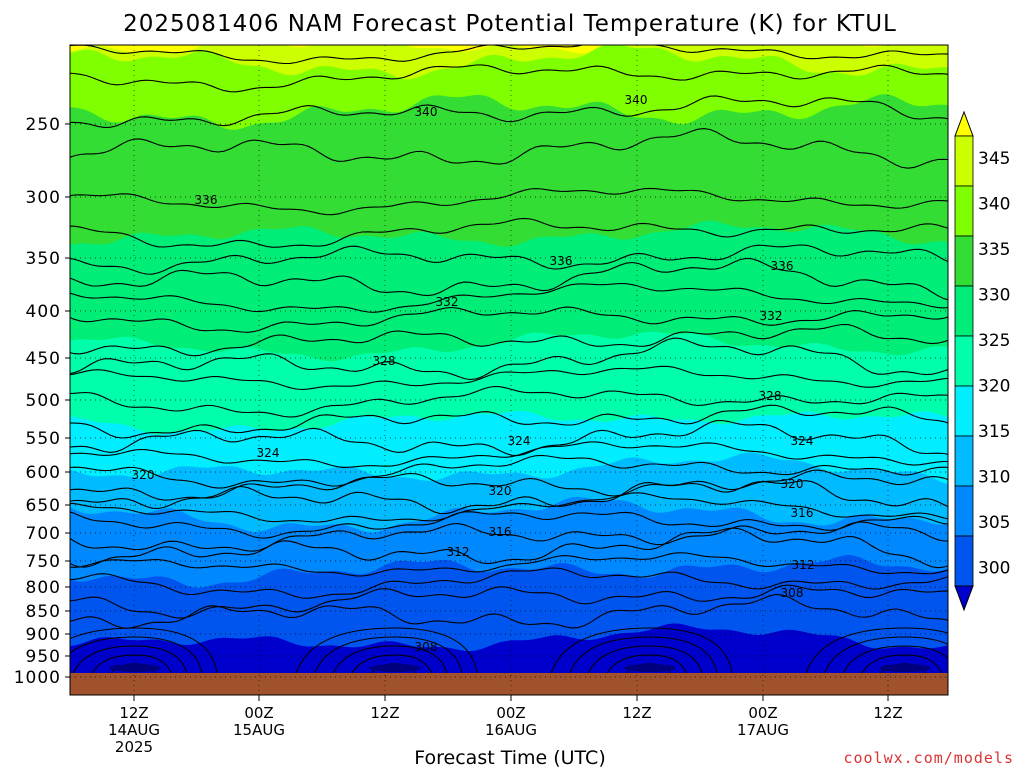 Image resolution: width=1024 pixels, height=768 pixels. Describe the element at coordinates (994, 569) in the screenshot. I see `colorbar-label: 300` at that location.